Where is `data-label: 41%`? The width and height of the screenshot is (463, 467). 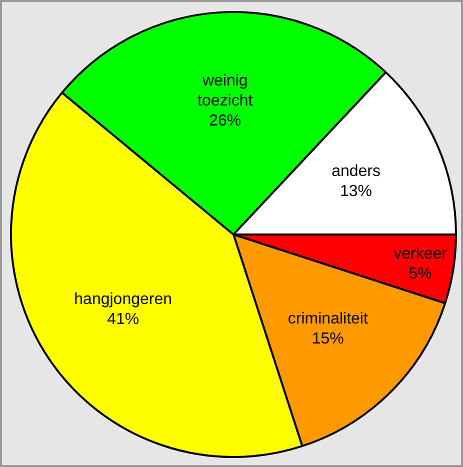
data-label: 41% is located at coordinates (123, 319).